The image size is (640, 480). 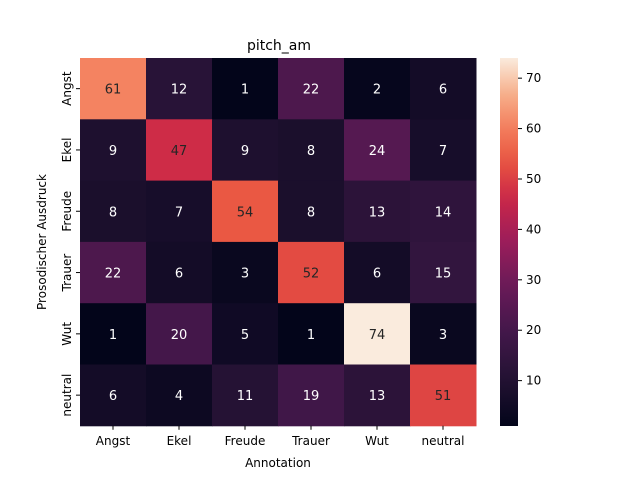 I want to click on colorbar-tick-label: 50, so click(x=533, y=179).